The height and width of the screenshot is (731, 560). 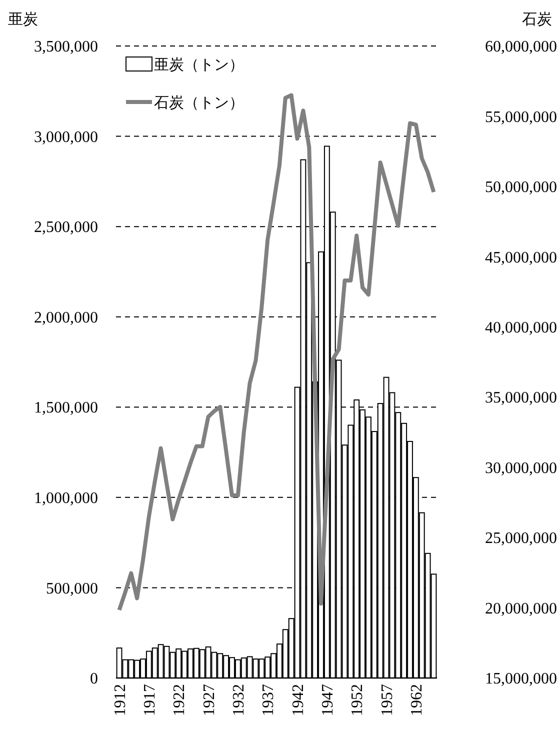 What do you see at coordinates (537, 19) in the screenshot?
I see `y2-axis-title: 石炭` at bounding box center [537, 19].